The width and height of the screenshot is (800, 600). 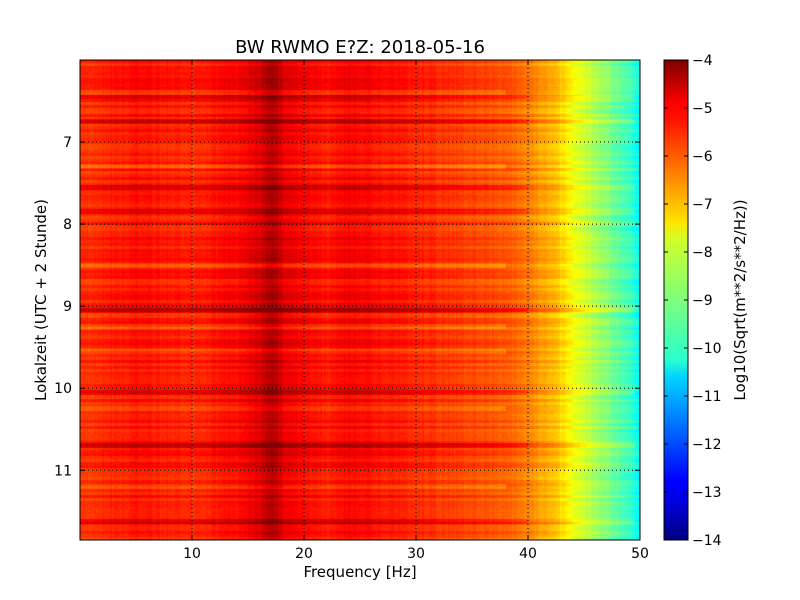 I want to click on y-tick-label: 10, so click(x=63, y=389).